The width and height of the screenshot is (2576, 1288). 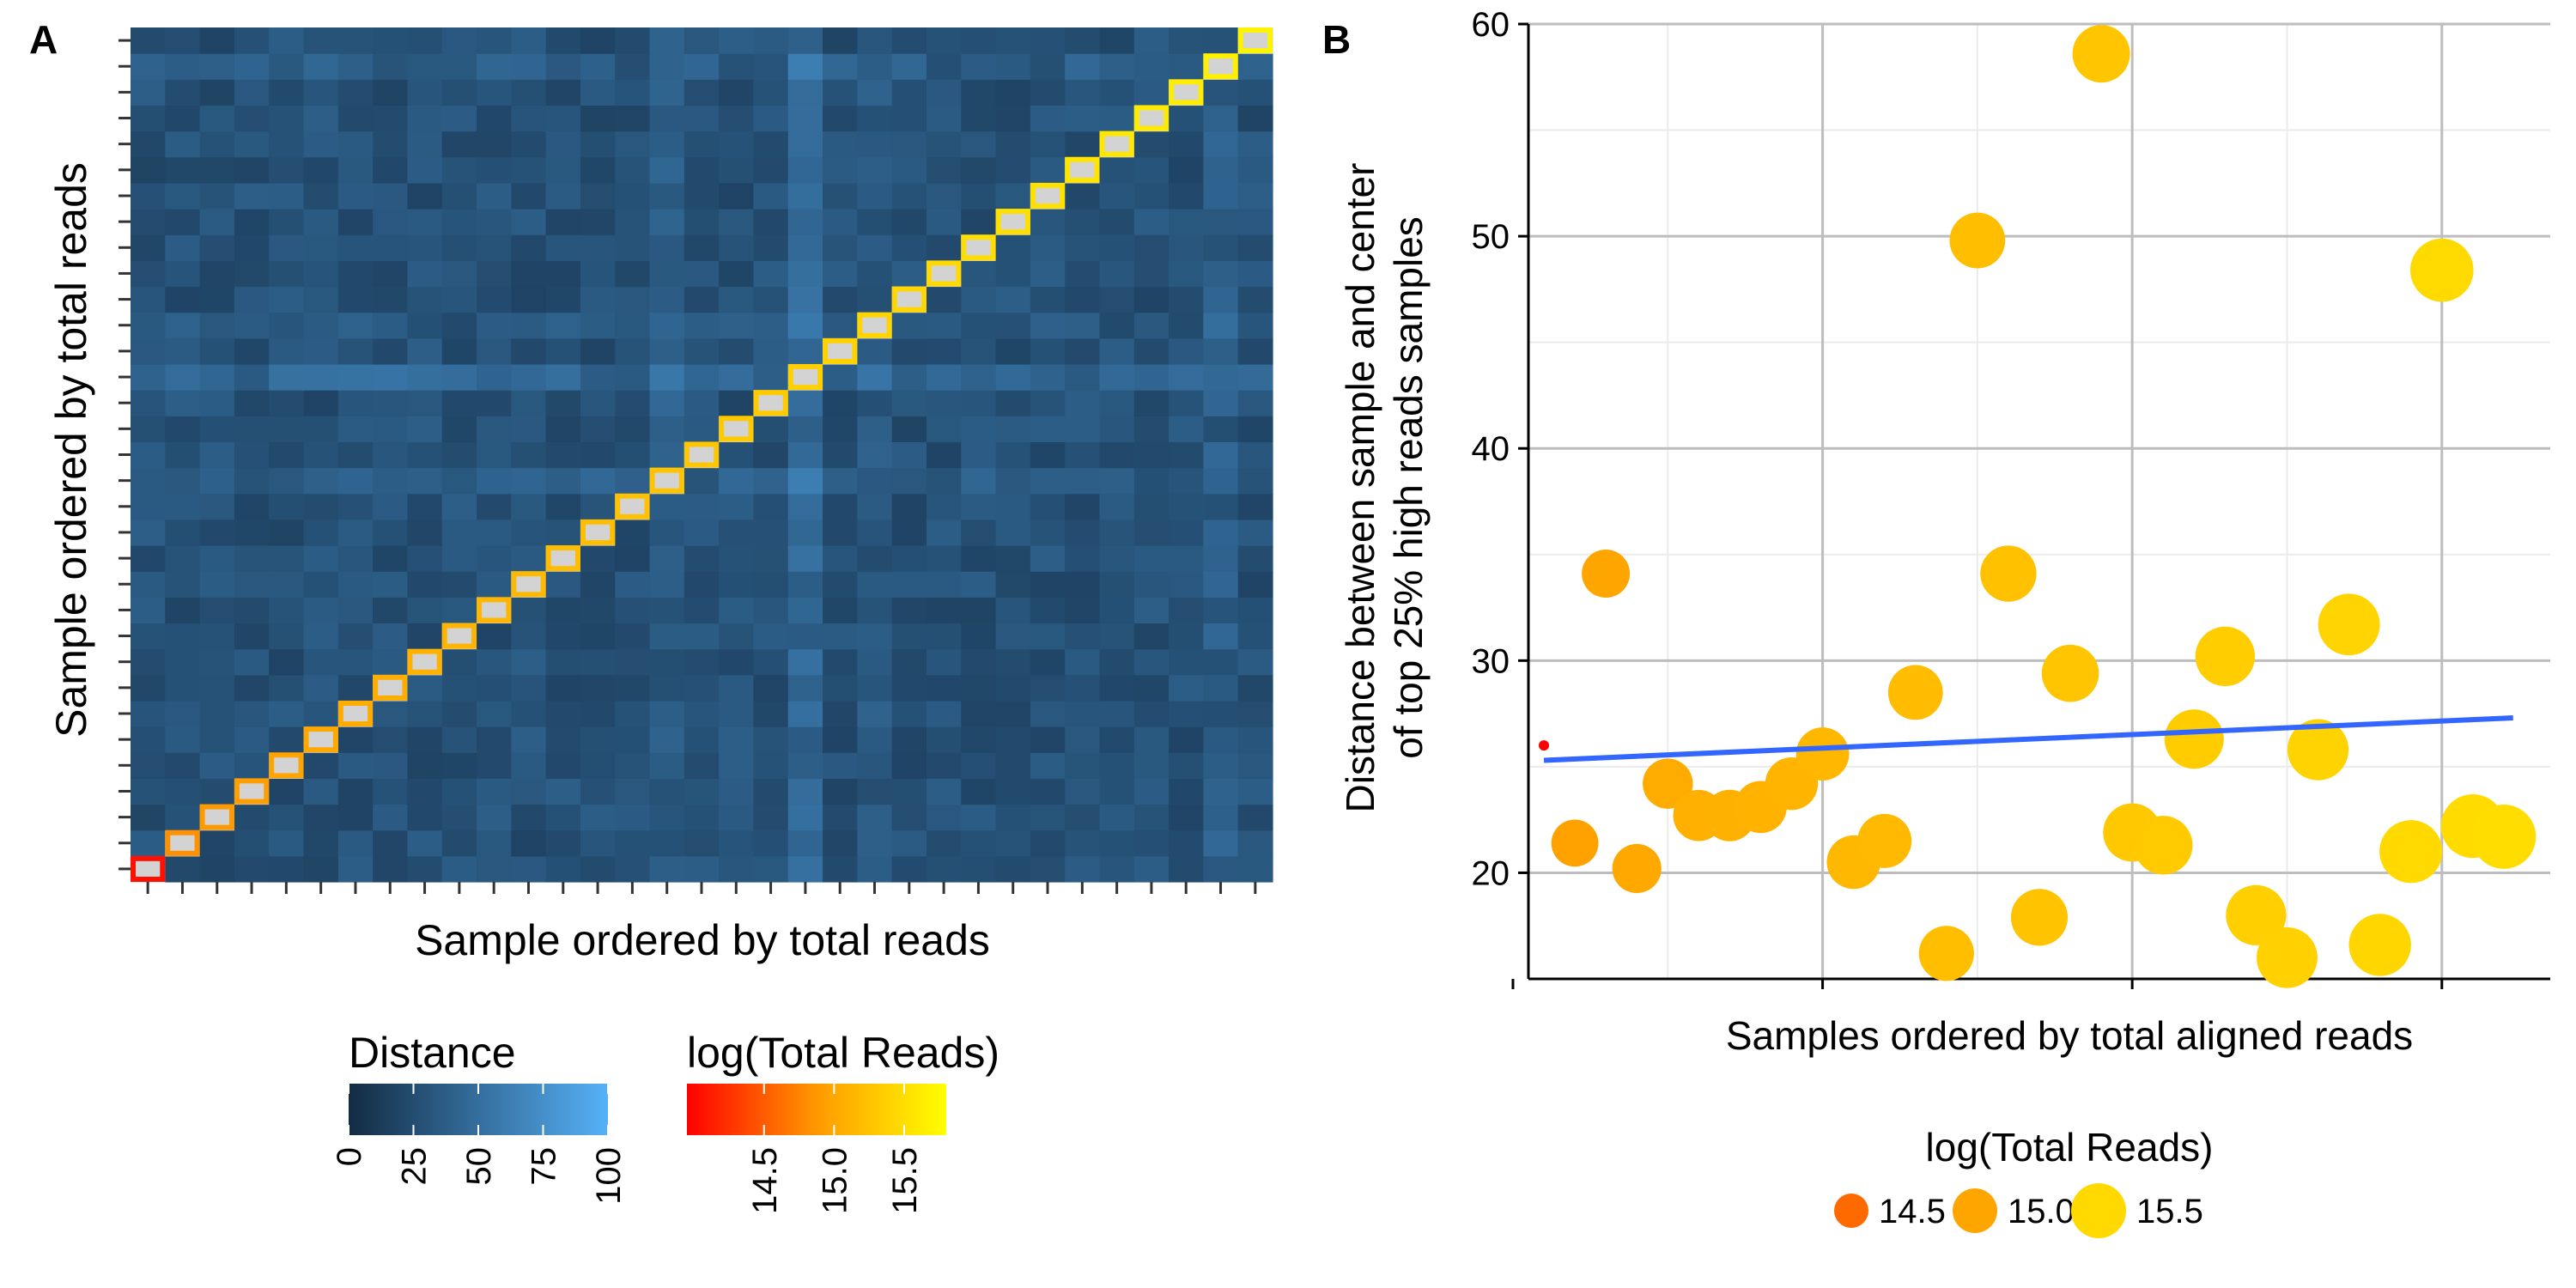 I want to click on reads-colorbar, so click(x=817, y=1109).